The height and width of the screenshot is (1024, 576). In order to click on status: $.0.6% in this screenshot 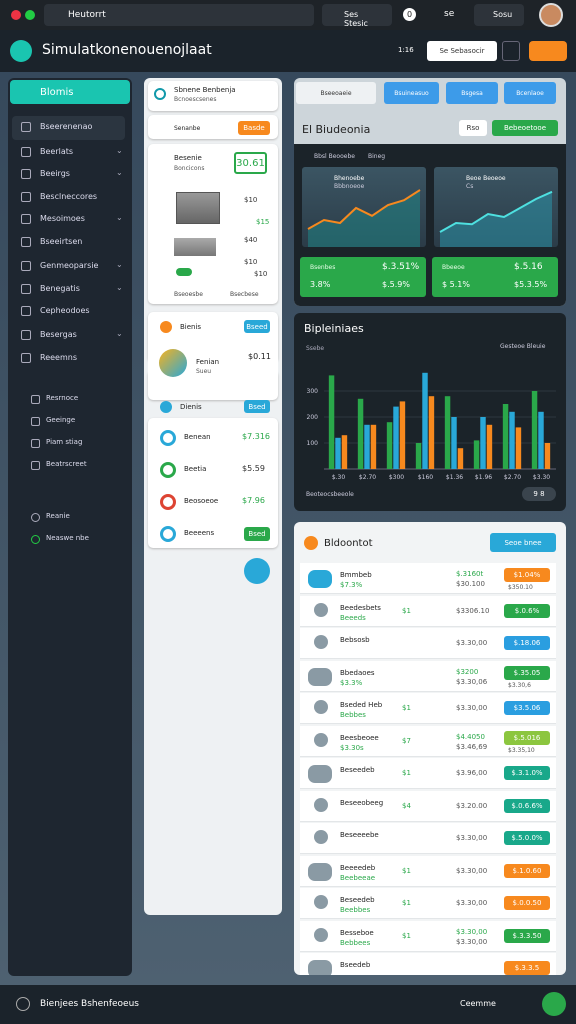, I will do `click(527, 610)`.